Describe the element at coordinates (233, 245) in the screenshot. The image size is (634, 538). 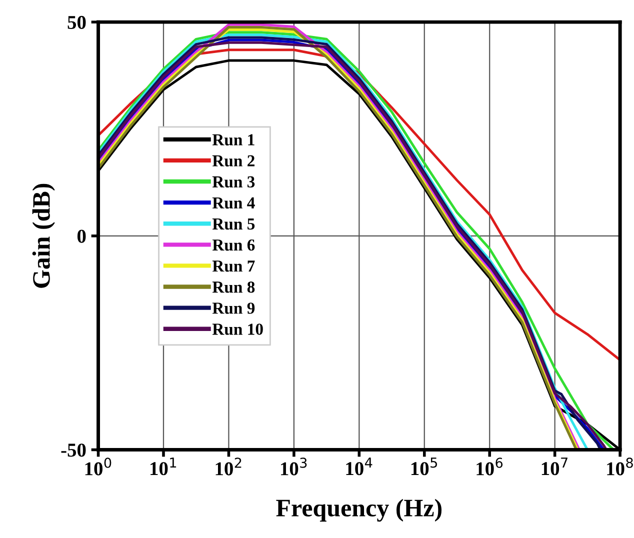
I see `legend-label: Run 6` at that location.